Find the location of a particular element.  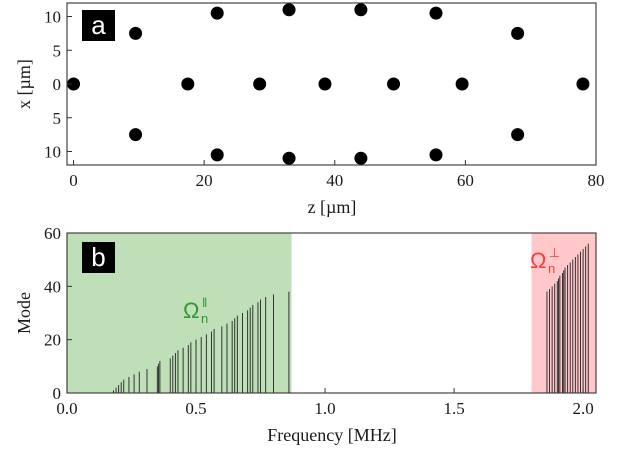

panel-a-xlabel: z [µm] is located at coordinates (332, 207).